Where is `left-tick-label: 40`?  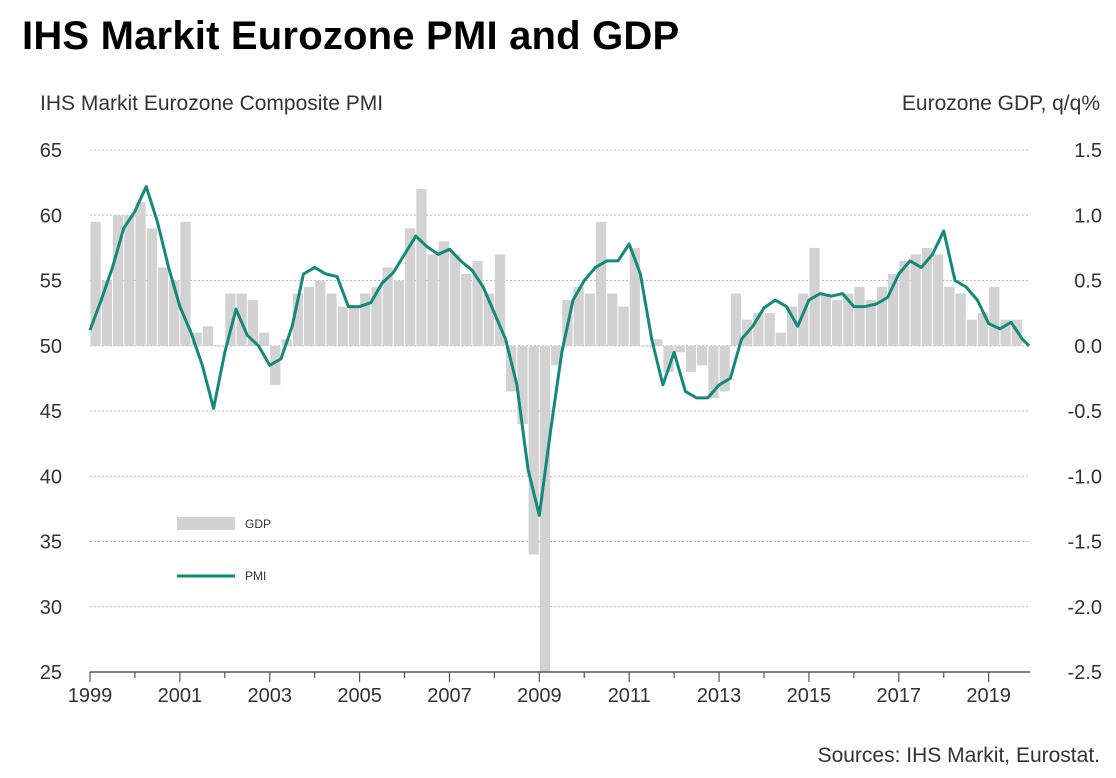 left-tick-label: 40 is located at coordinates (51, 477).